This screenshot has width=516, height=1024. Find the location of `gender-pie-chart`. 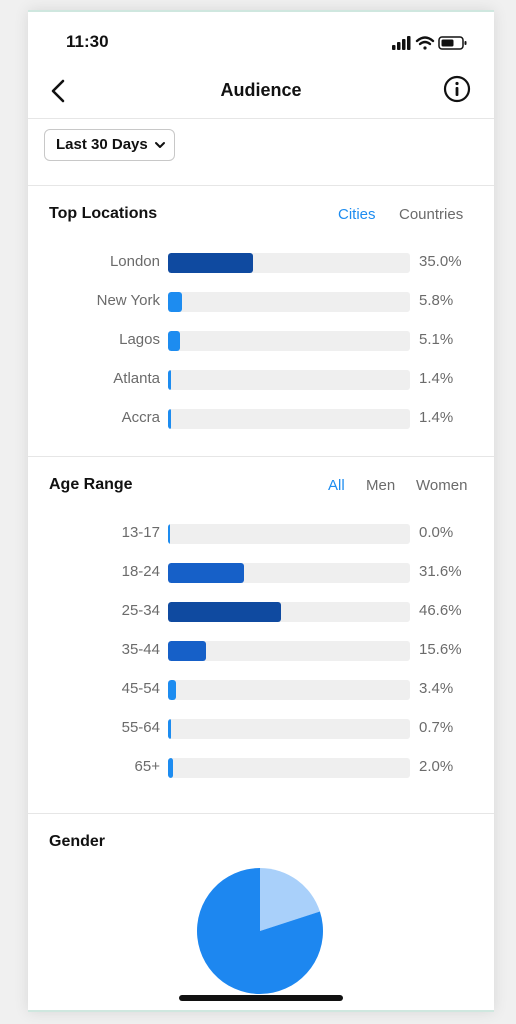

gender-pie-chart is located at coordinates (260, 931).